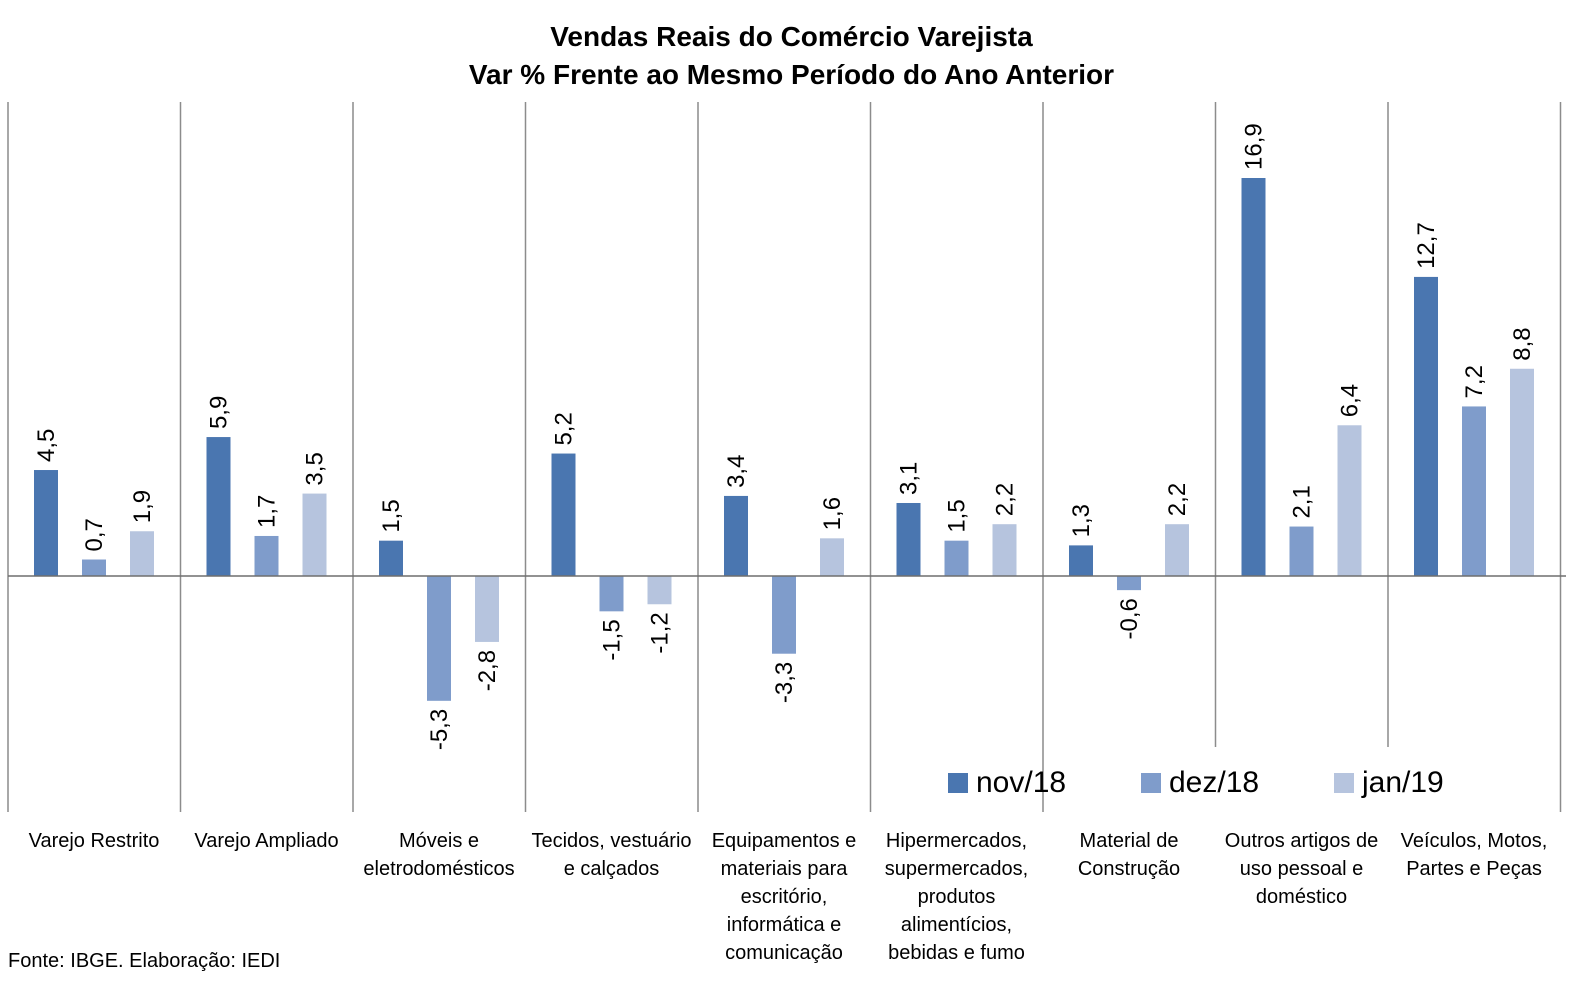 This screenshot has width=1583, height=987. What do you see at coordinates (266, 841) in the screenshot?
I see `category-label: Varejo Ampliado` at bounding box center [266, 841].